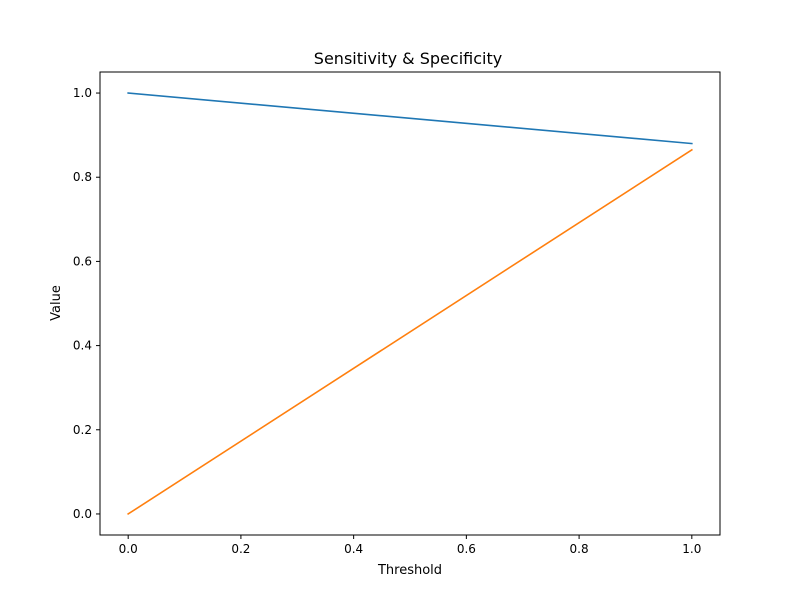  What do you see at coordinates (82, 430) in the screenshot?
I see `y-tick-label: 0.2` at bounding box center [82, 430].